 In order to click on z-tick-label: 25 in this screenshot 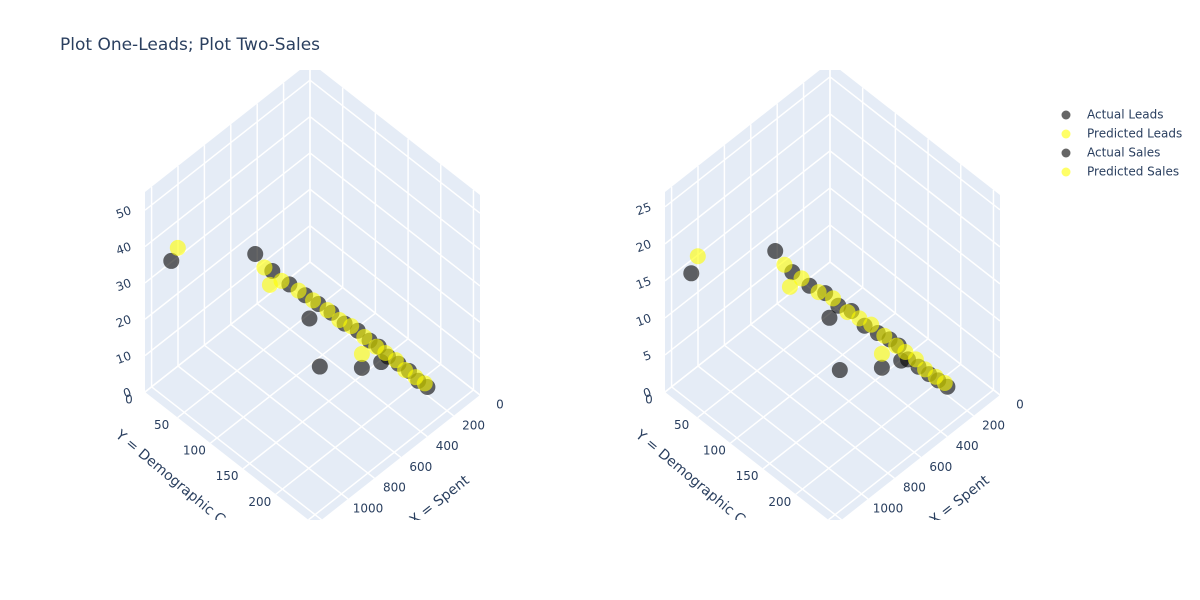, I will do `click(643, 209)`.